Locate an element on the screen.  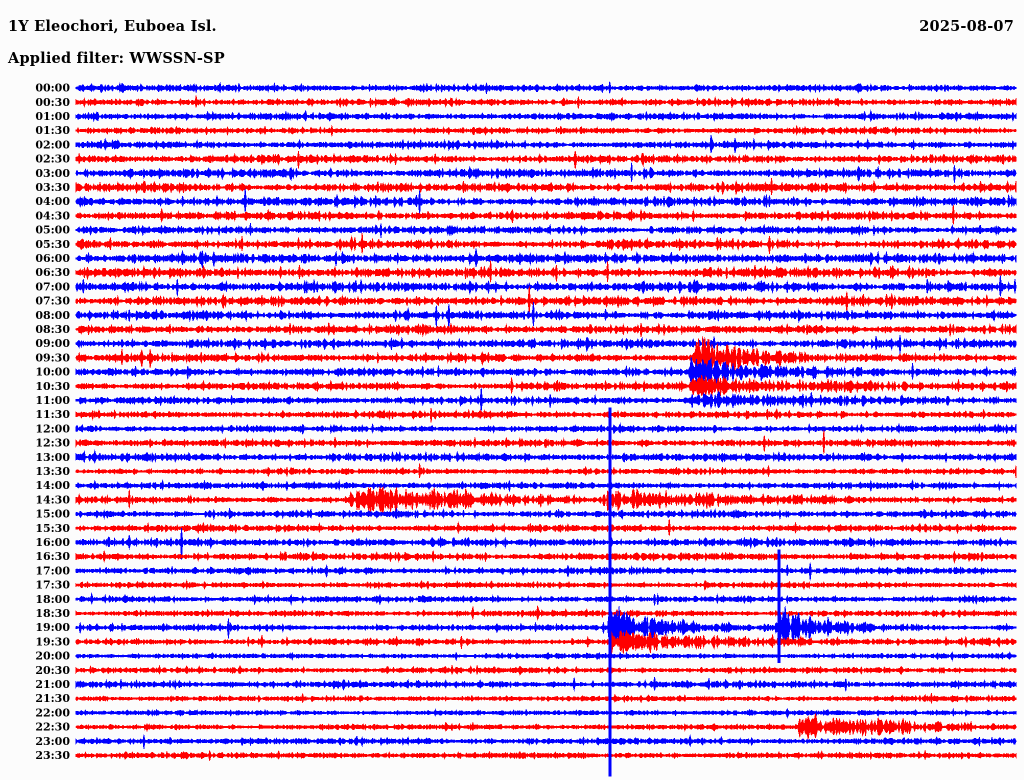
time-tick-label: 23:30 is located at coordinates (52, 755).